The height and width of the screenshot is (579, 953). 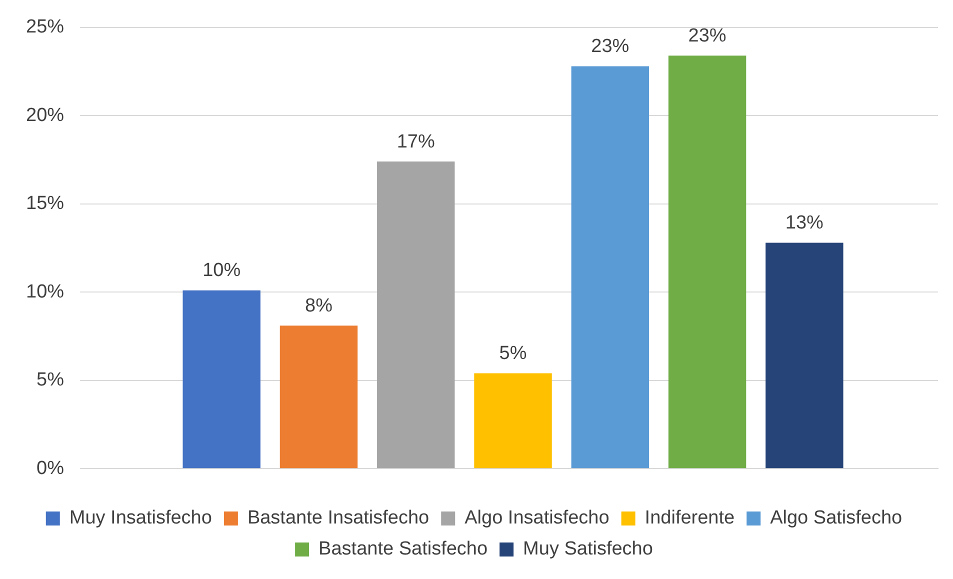 What do you see at coordinates (140, 518) in the screenshot?
I see `legend-label: Muy Insatisfecho` at bounding box center [140, 518].